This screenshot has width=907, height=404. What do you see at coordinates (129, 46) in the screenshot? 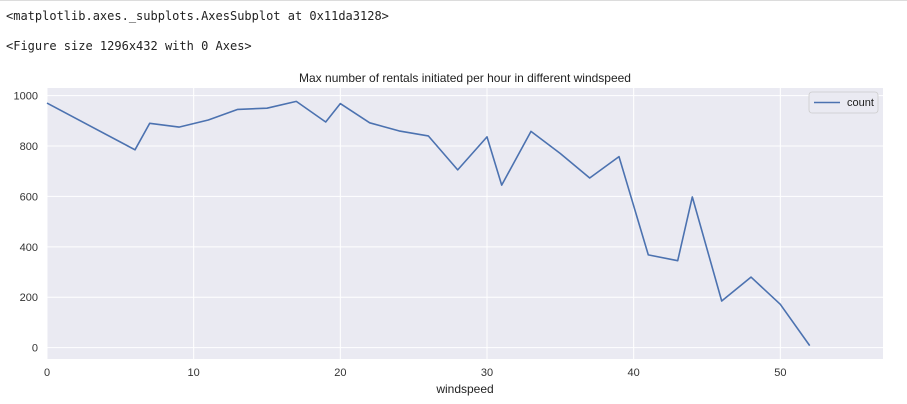
I see `cell-output-figure: <Figure size 1296x432 with 0 Axes>` at bounding box center [129, 46].